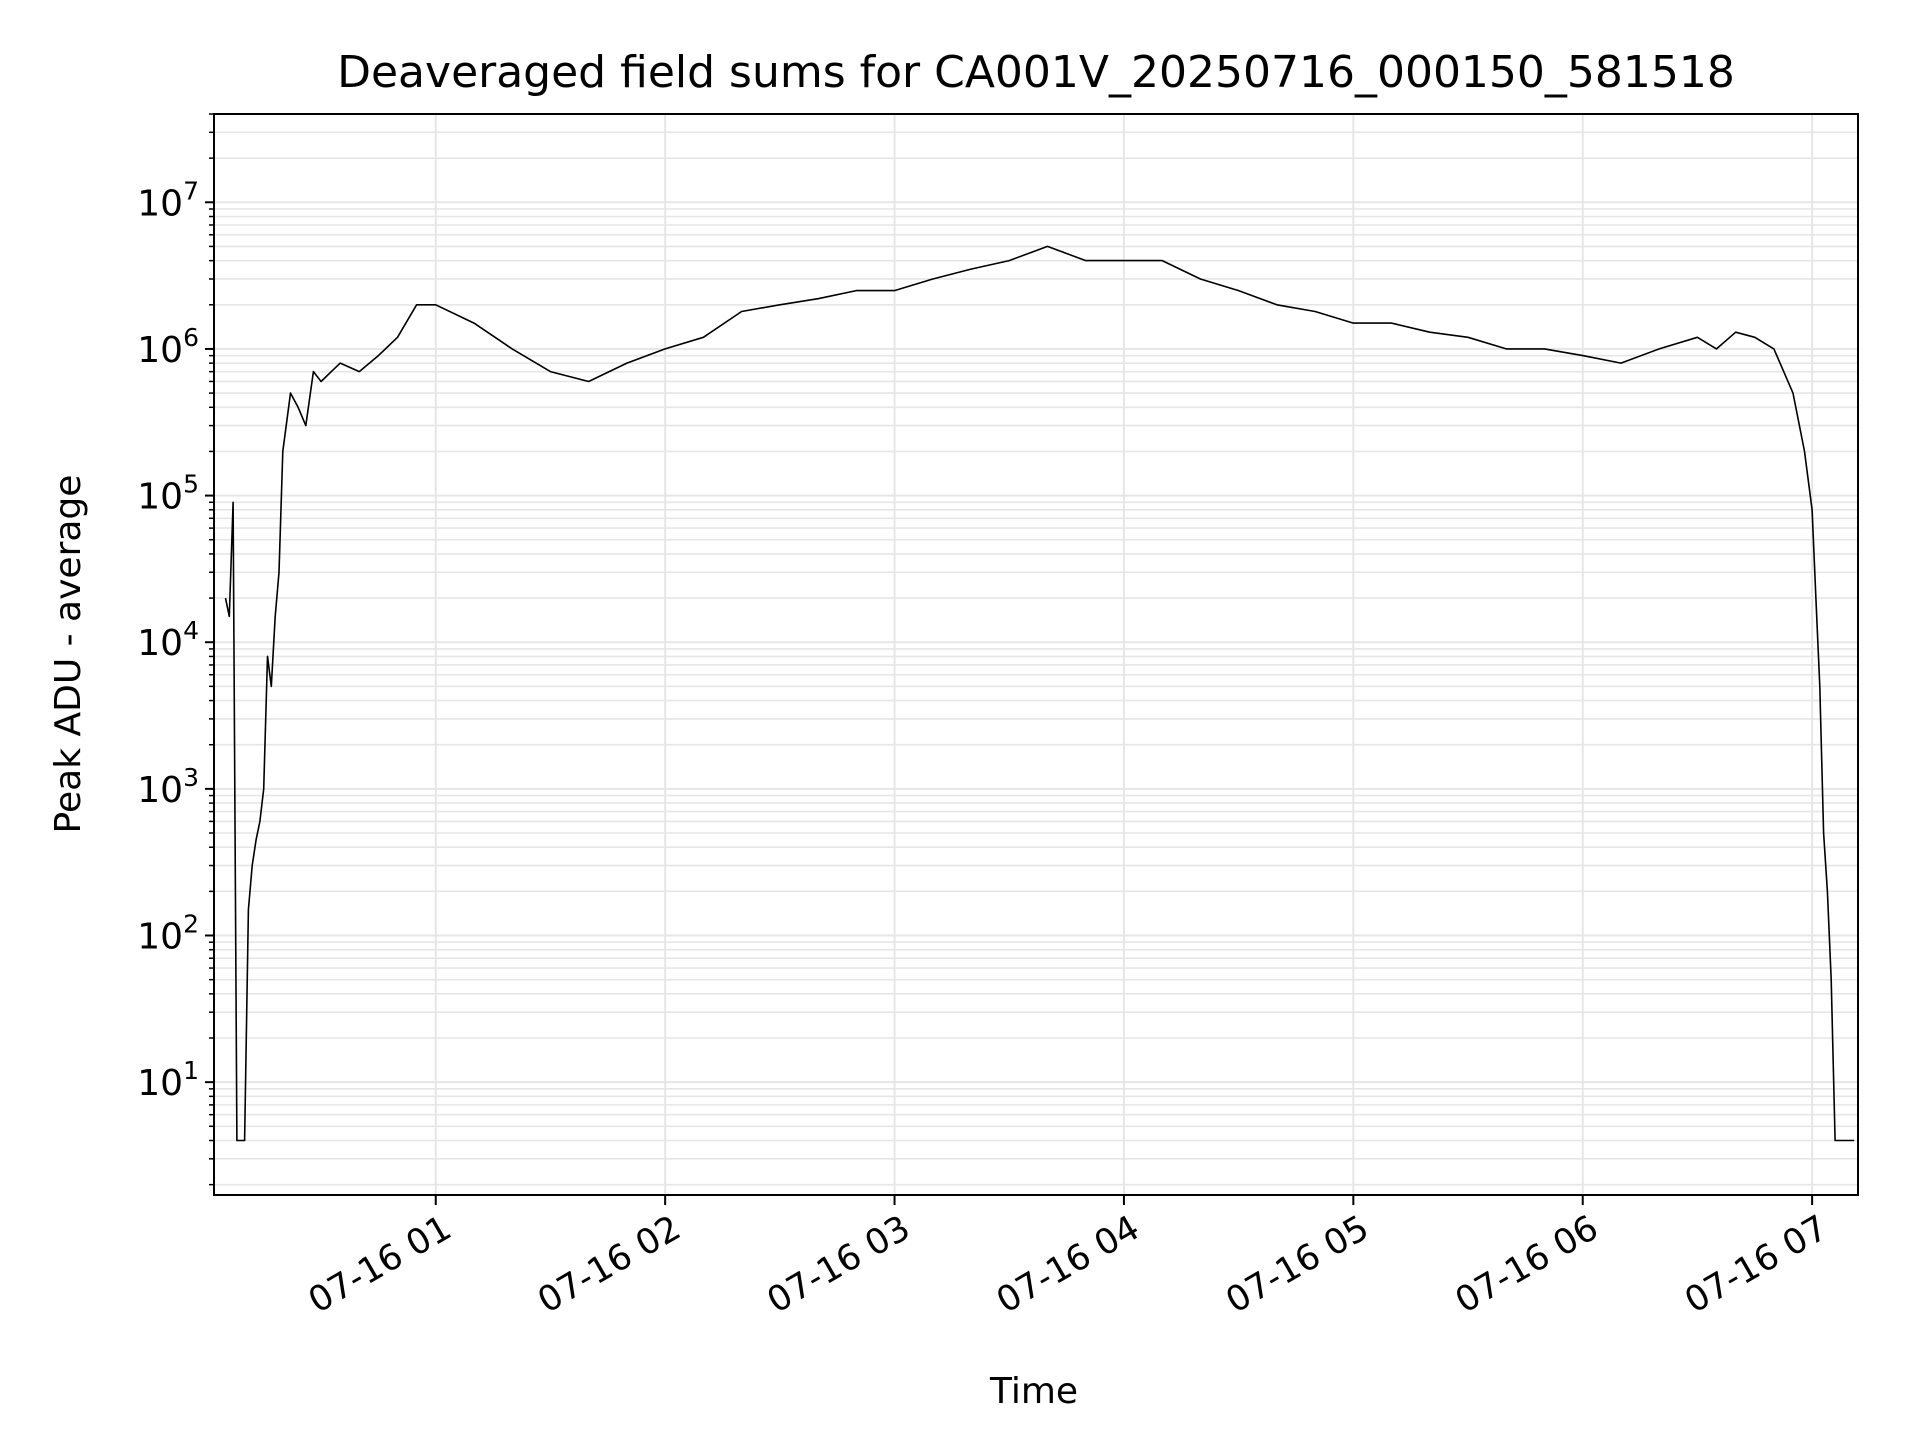  I want to click on y-tick-exponent: 1, so click(191, 1070).